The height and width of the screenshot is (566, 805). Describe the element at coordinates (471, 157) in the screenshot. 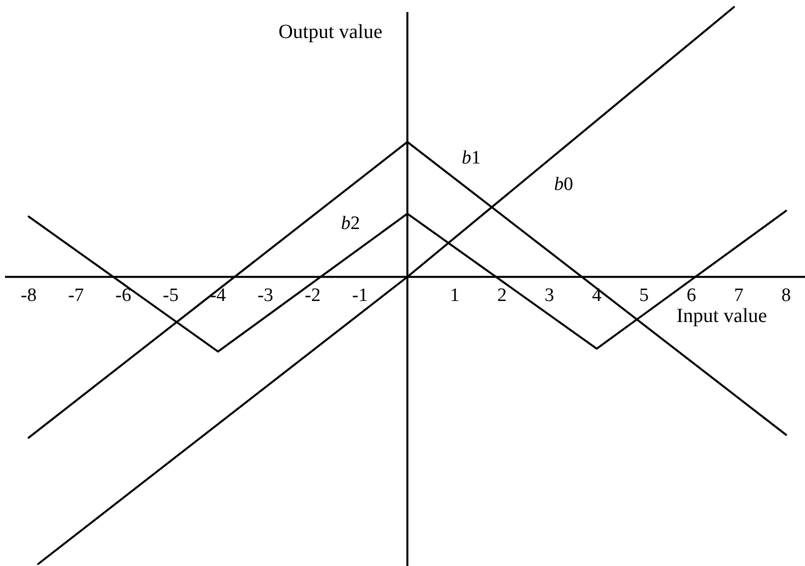

I see `series-label: b1` at that location.